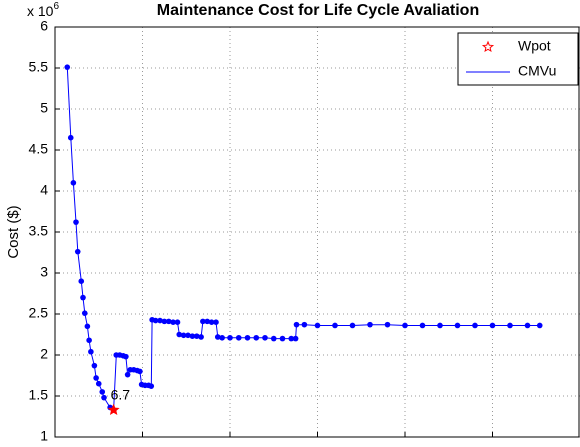 Image resolution: width=580 pixels, height=447 pixels. Describe the element at coordinates (518, 59) in the screenshot. I see `legend-box` at that location.